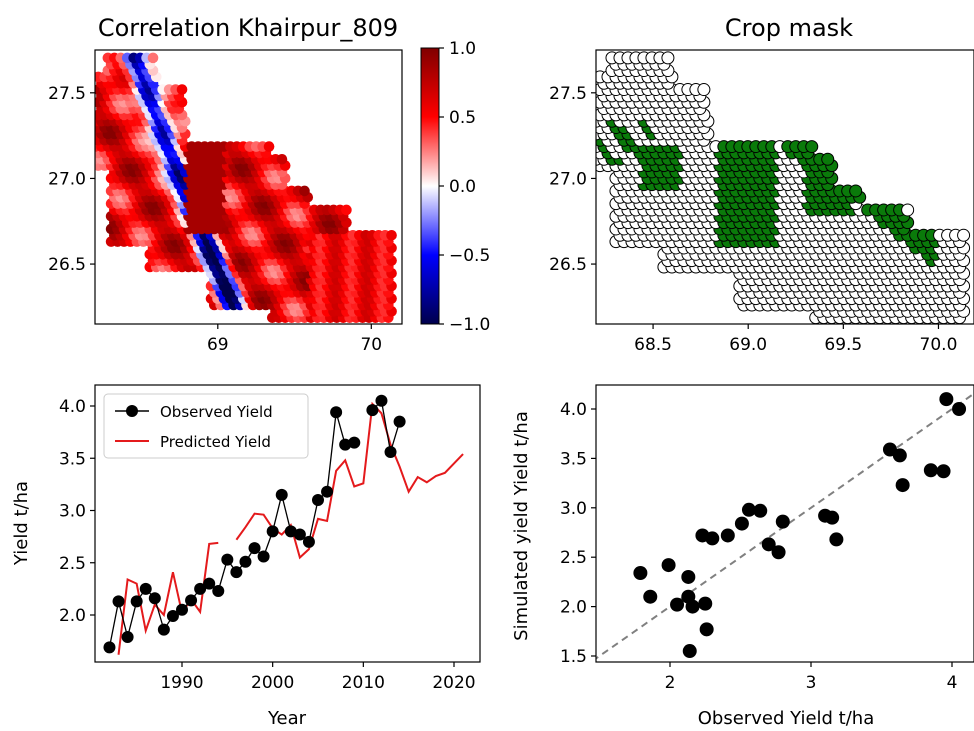  Describe the element at coordinates (469, 325) in the screenshot. I see `colorbar-tick-label: −1.0` at that location.